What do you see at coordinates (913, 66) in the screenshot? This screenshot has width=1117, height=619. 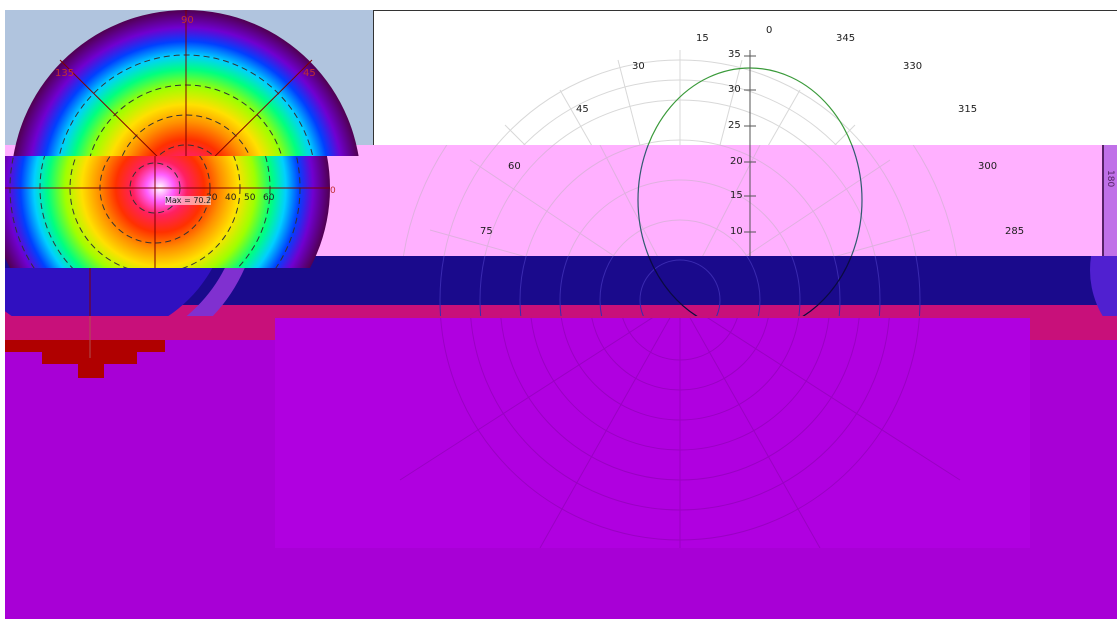 I see `right-angle-label-330: 330` at bounding box center [913, 66].